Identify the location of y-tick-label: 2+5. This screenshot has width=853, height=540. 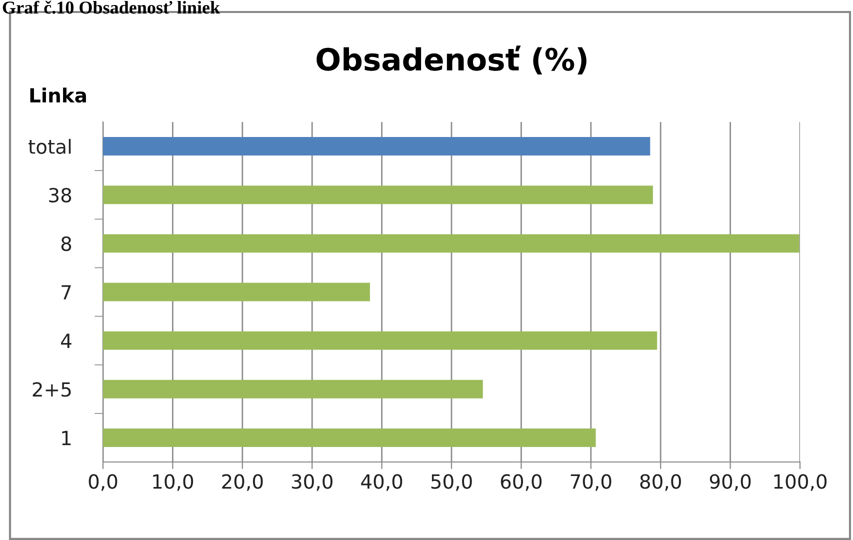
(51, 389).